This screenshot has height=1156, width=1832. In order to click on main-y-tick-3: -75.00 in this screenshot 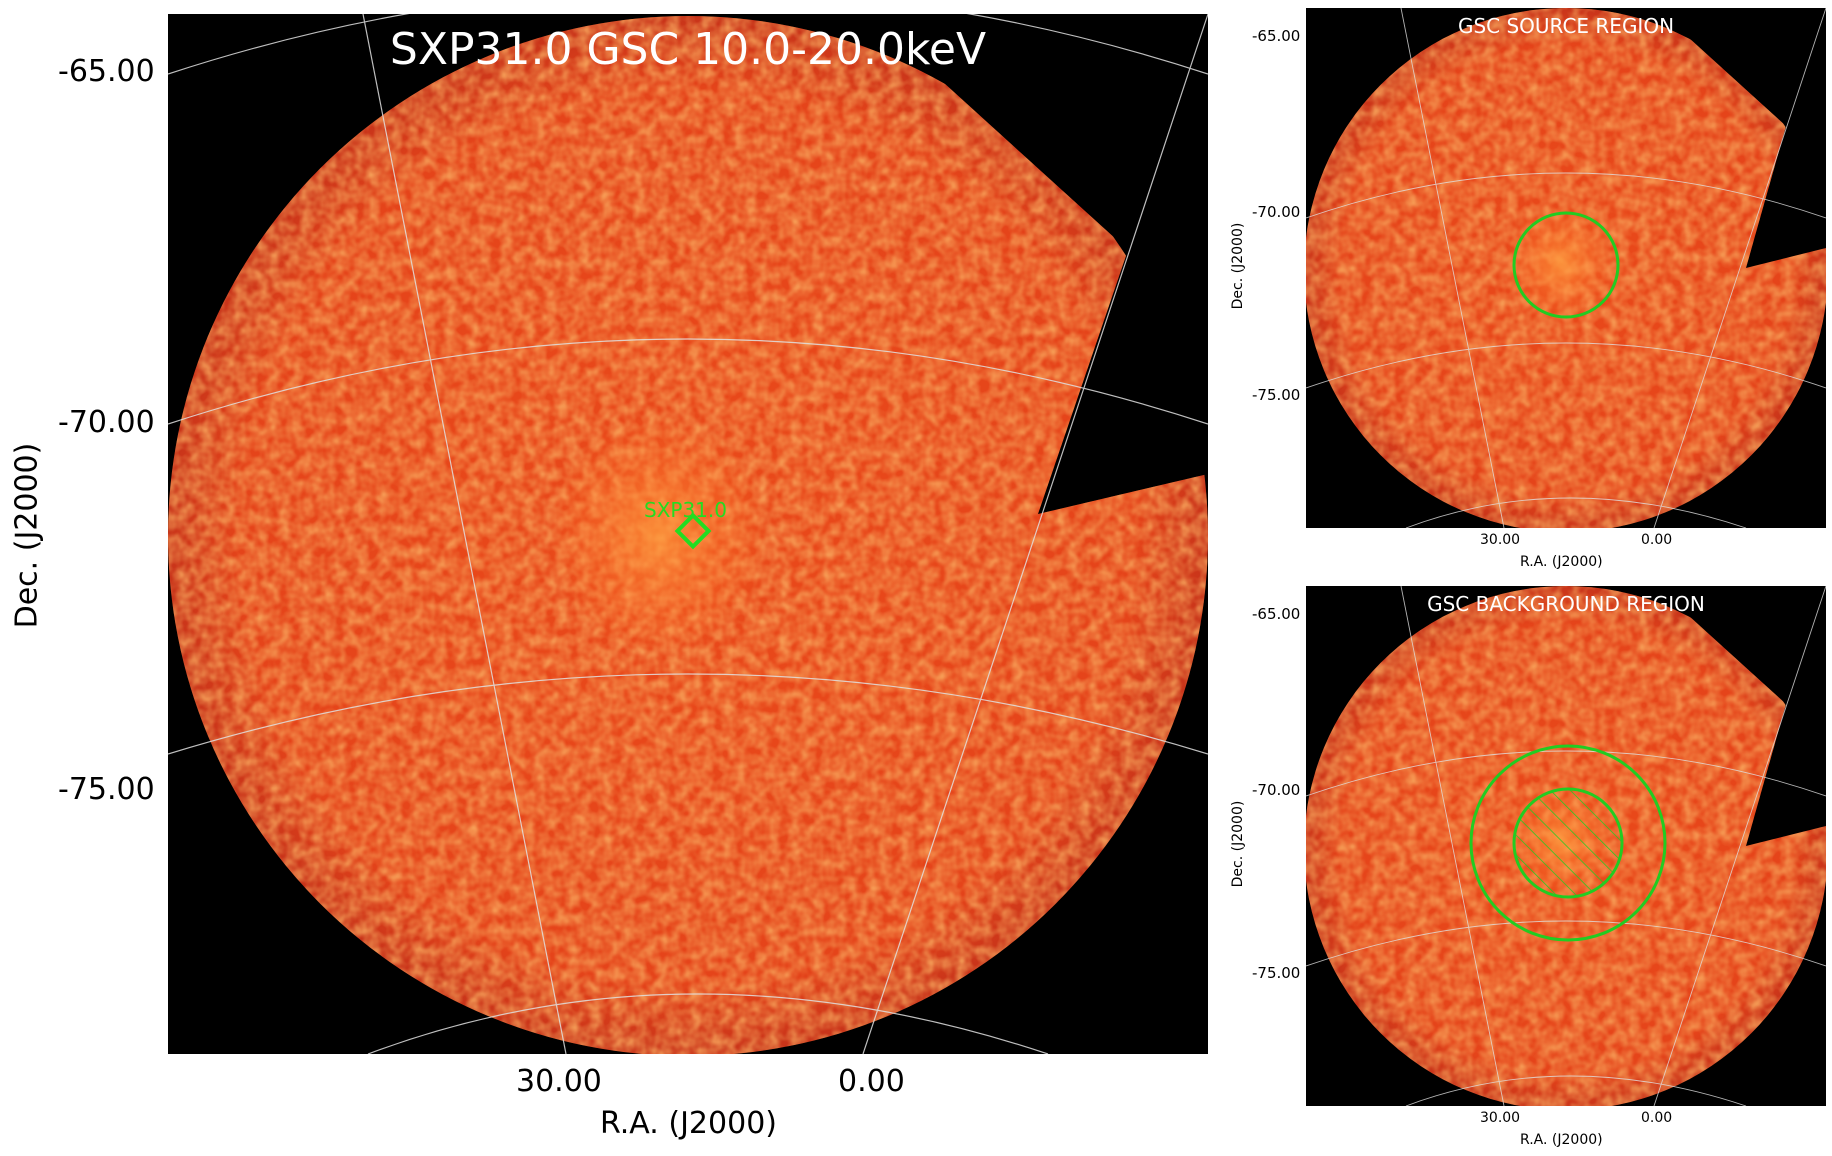, I will do `click(106, 789)`.